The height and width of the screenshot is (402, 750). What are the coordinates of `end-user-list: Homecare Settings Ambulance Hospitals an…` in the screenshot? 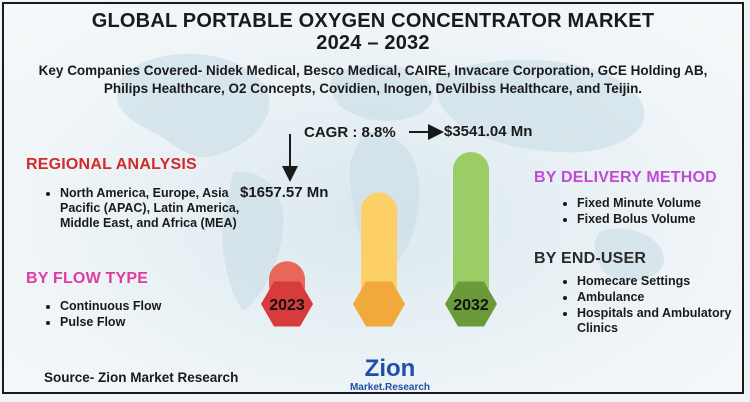 It's located at (650, 305).